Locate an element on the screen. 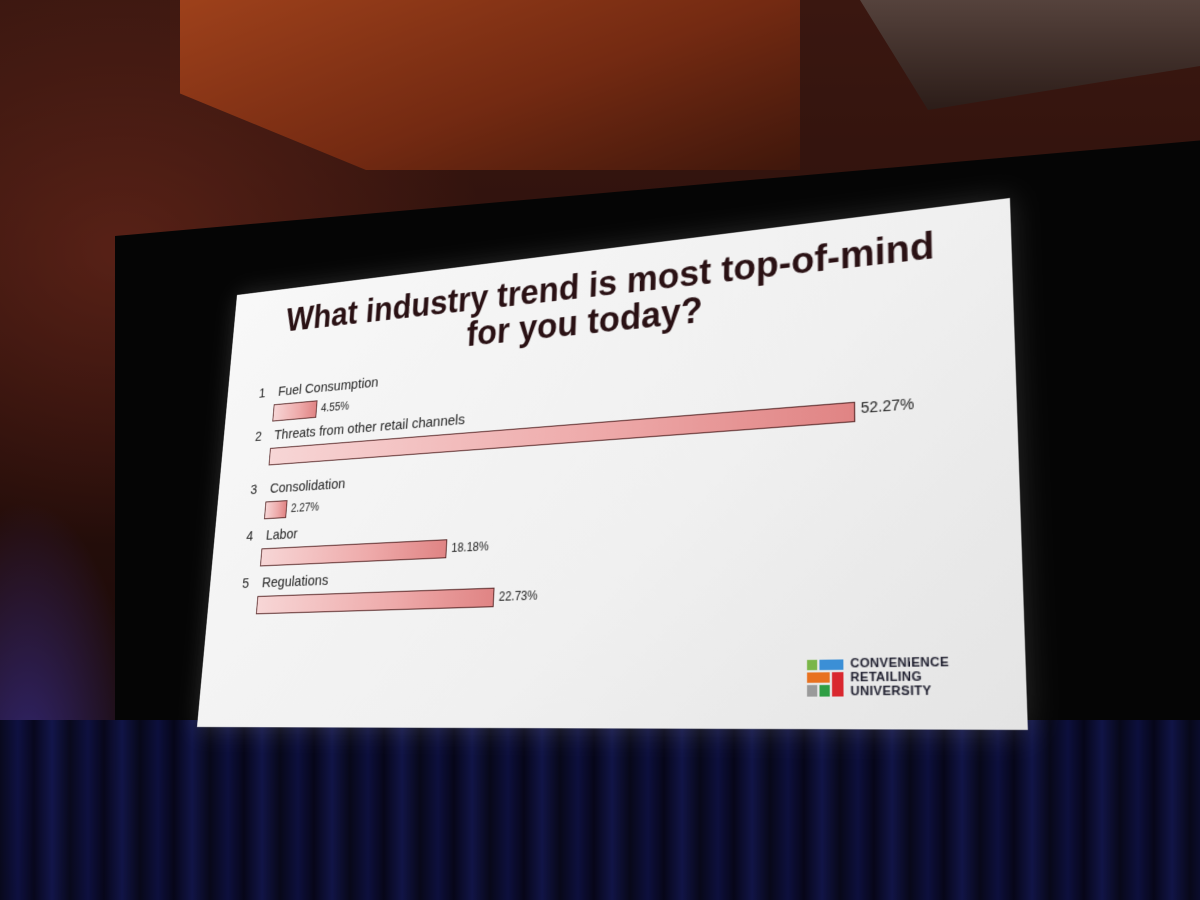 This screenshot has width=1200, height=900. poll-option-text: Fuel Consumption is located at coordinates (328, 386).